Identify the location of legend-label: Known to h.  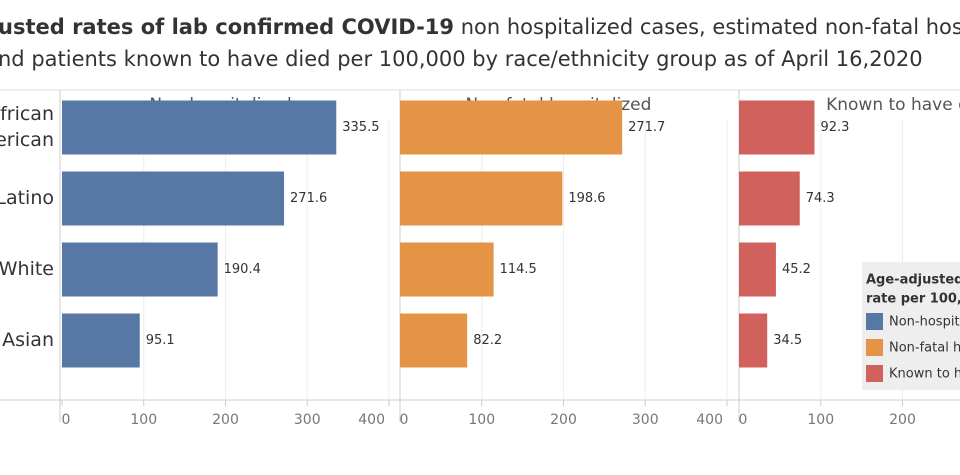
(924, 374).